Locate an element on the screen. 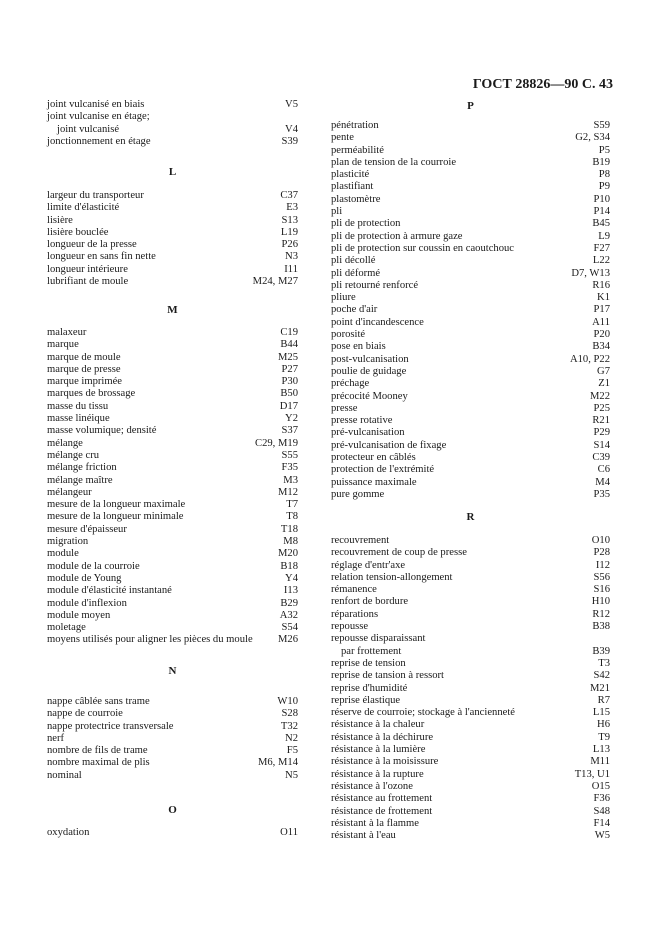 The image size is (661, 936). index-entry: largeur du transporteur C37 is located at coordinates (172, 196).